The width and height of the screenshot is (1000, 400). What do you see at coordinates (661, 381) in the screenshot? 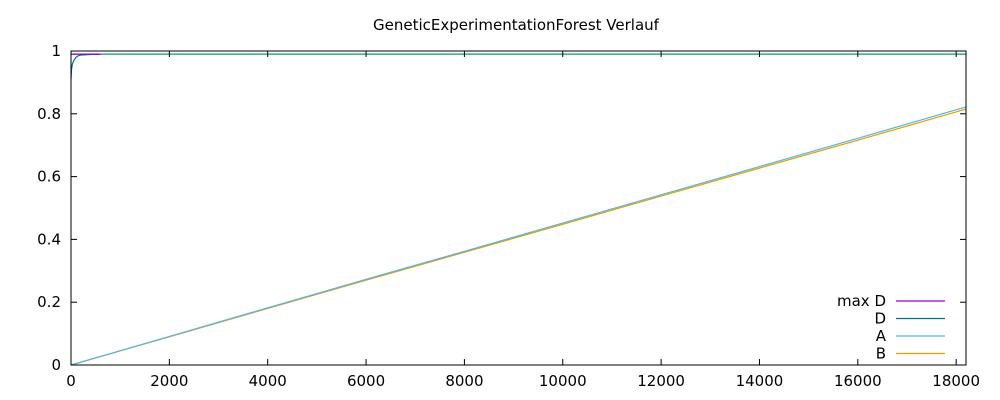
I see `x-tick-label: 12000` at bounding box center [661, 381].